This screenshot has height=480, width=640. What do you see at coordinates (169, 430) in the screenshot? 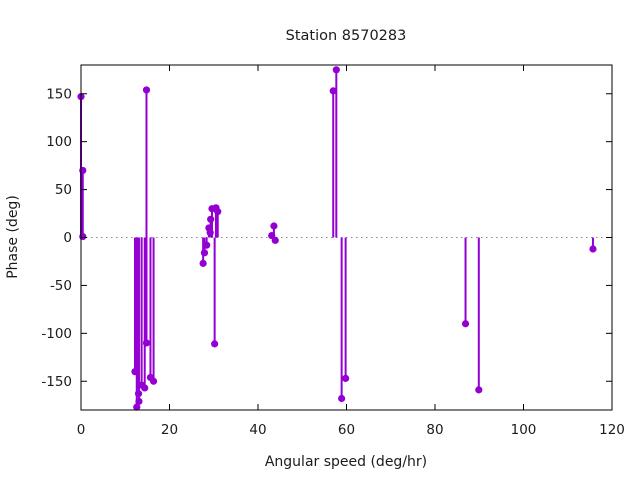
I see `x-tick-label: 20` at bounding box center [169, 430].